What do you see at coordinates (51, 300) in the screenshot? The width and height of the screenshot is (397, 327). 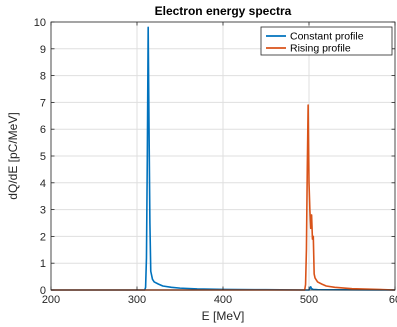 I see `x-tick-label: 200` at bounding box center [51, 300].